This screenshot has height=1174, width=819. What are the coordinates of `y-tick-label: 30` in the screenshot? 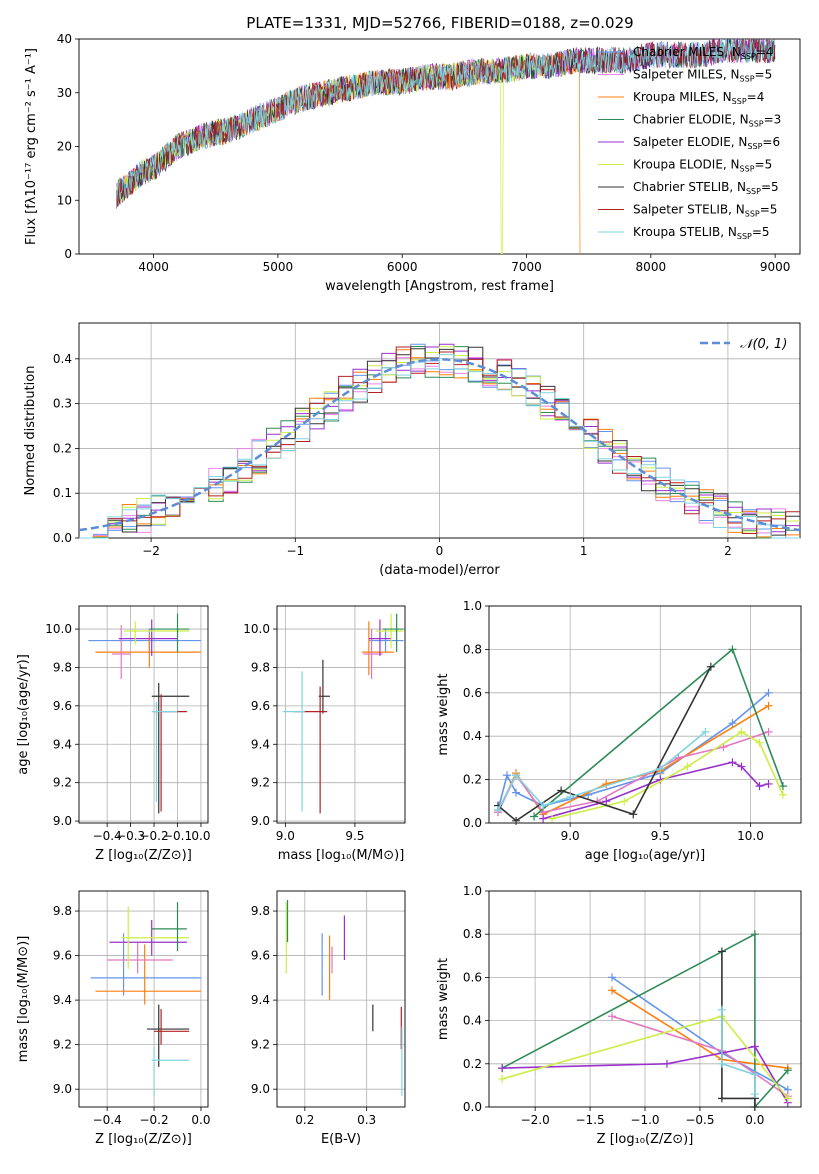 It's located at (64, 93).